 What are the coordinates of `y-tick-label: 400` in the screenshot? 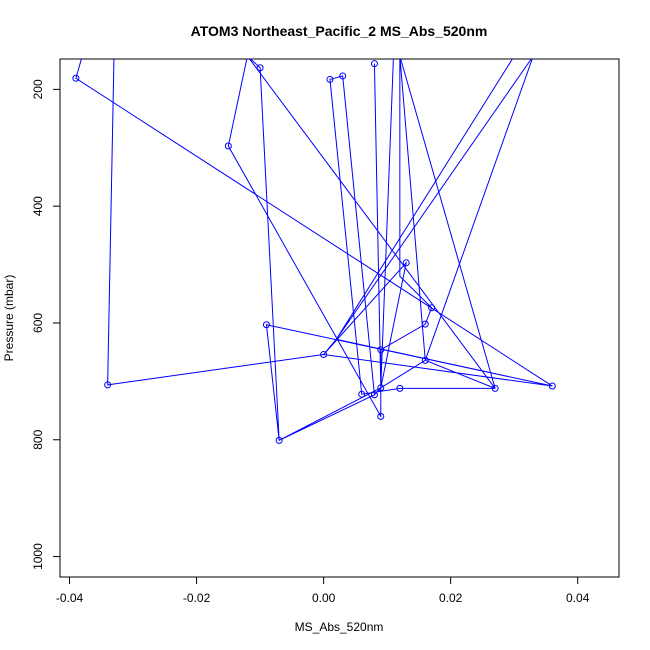 It's located at (38, 206).